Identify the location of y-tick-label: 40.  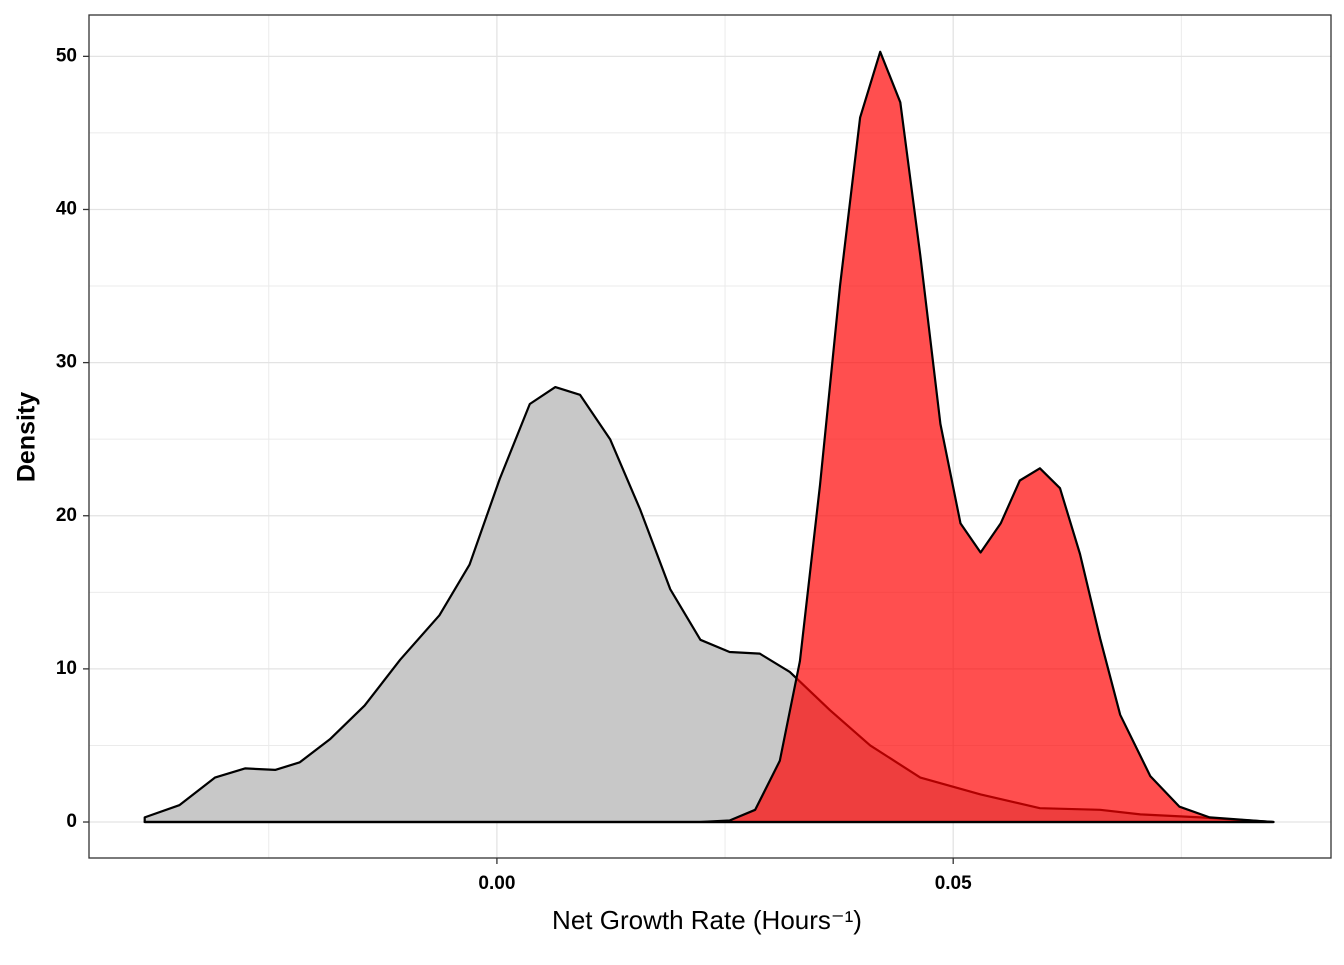
(66, 208).